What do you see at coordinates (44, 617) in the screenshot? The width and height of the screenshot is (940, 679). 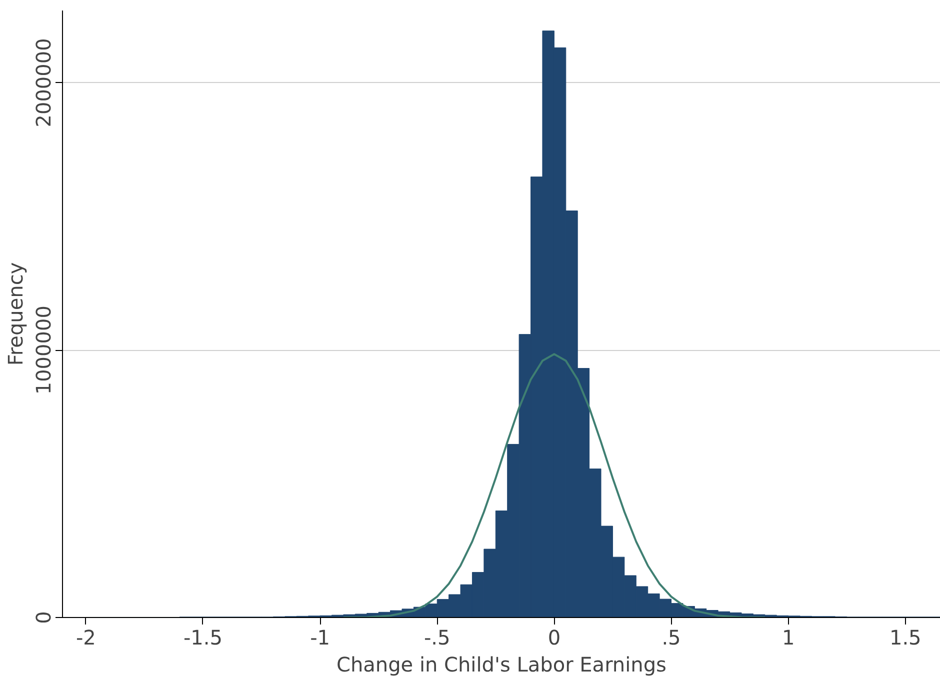 I see `y-tick-label: 0` at bounding box center [44, 617].